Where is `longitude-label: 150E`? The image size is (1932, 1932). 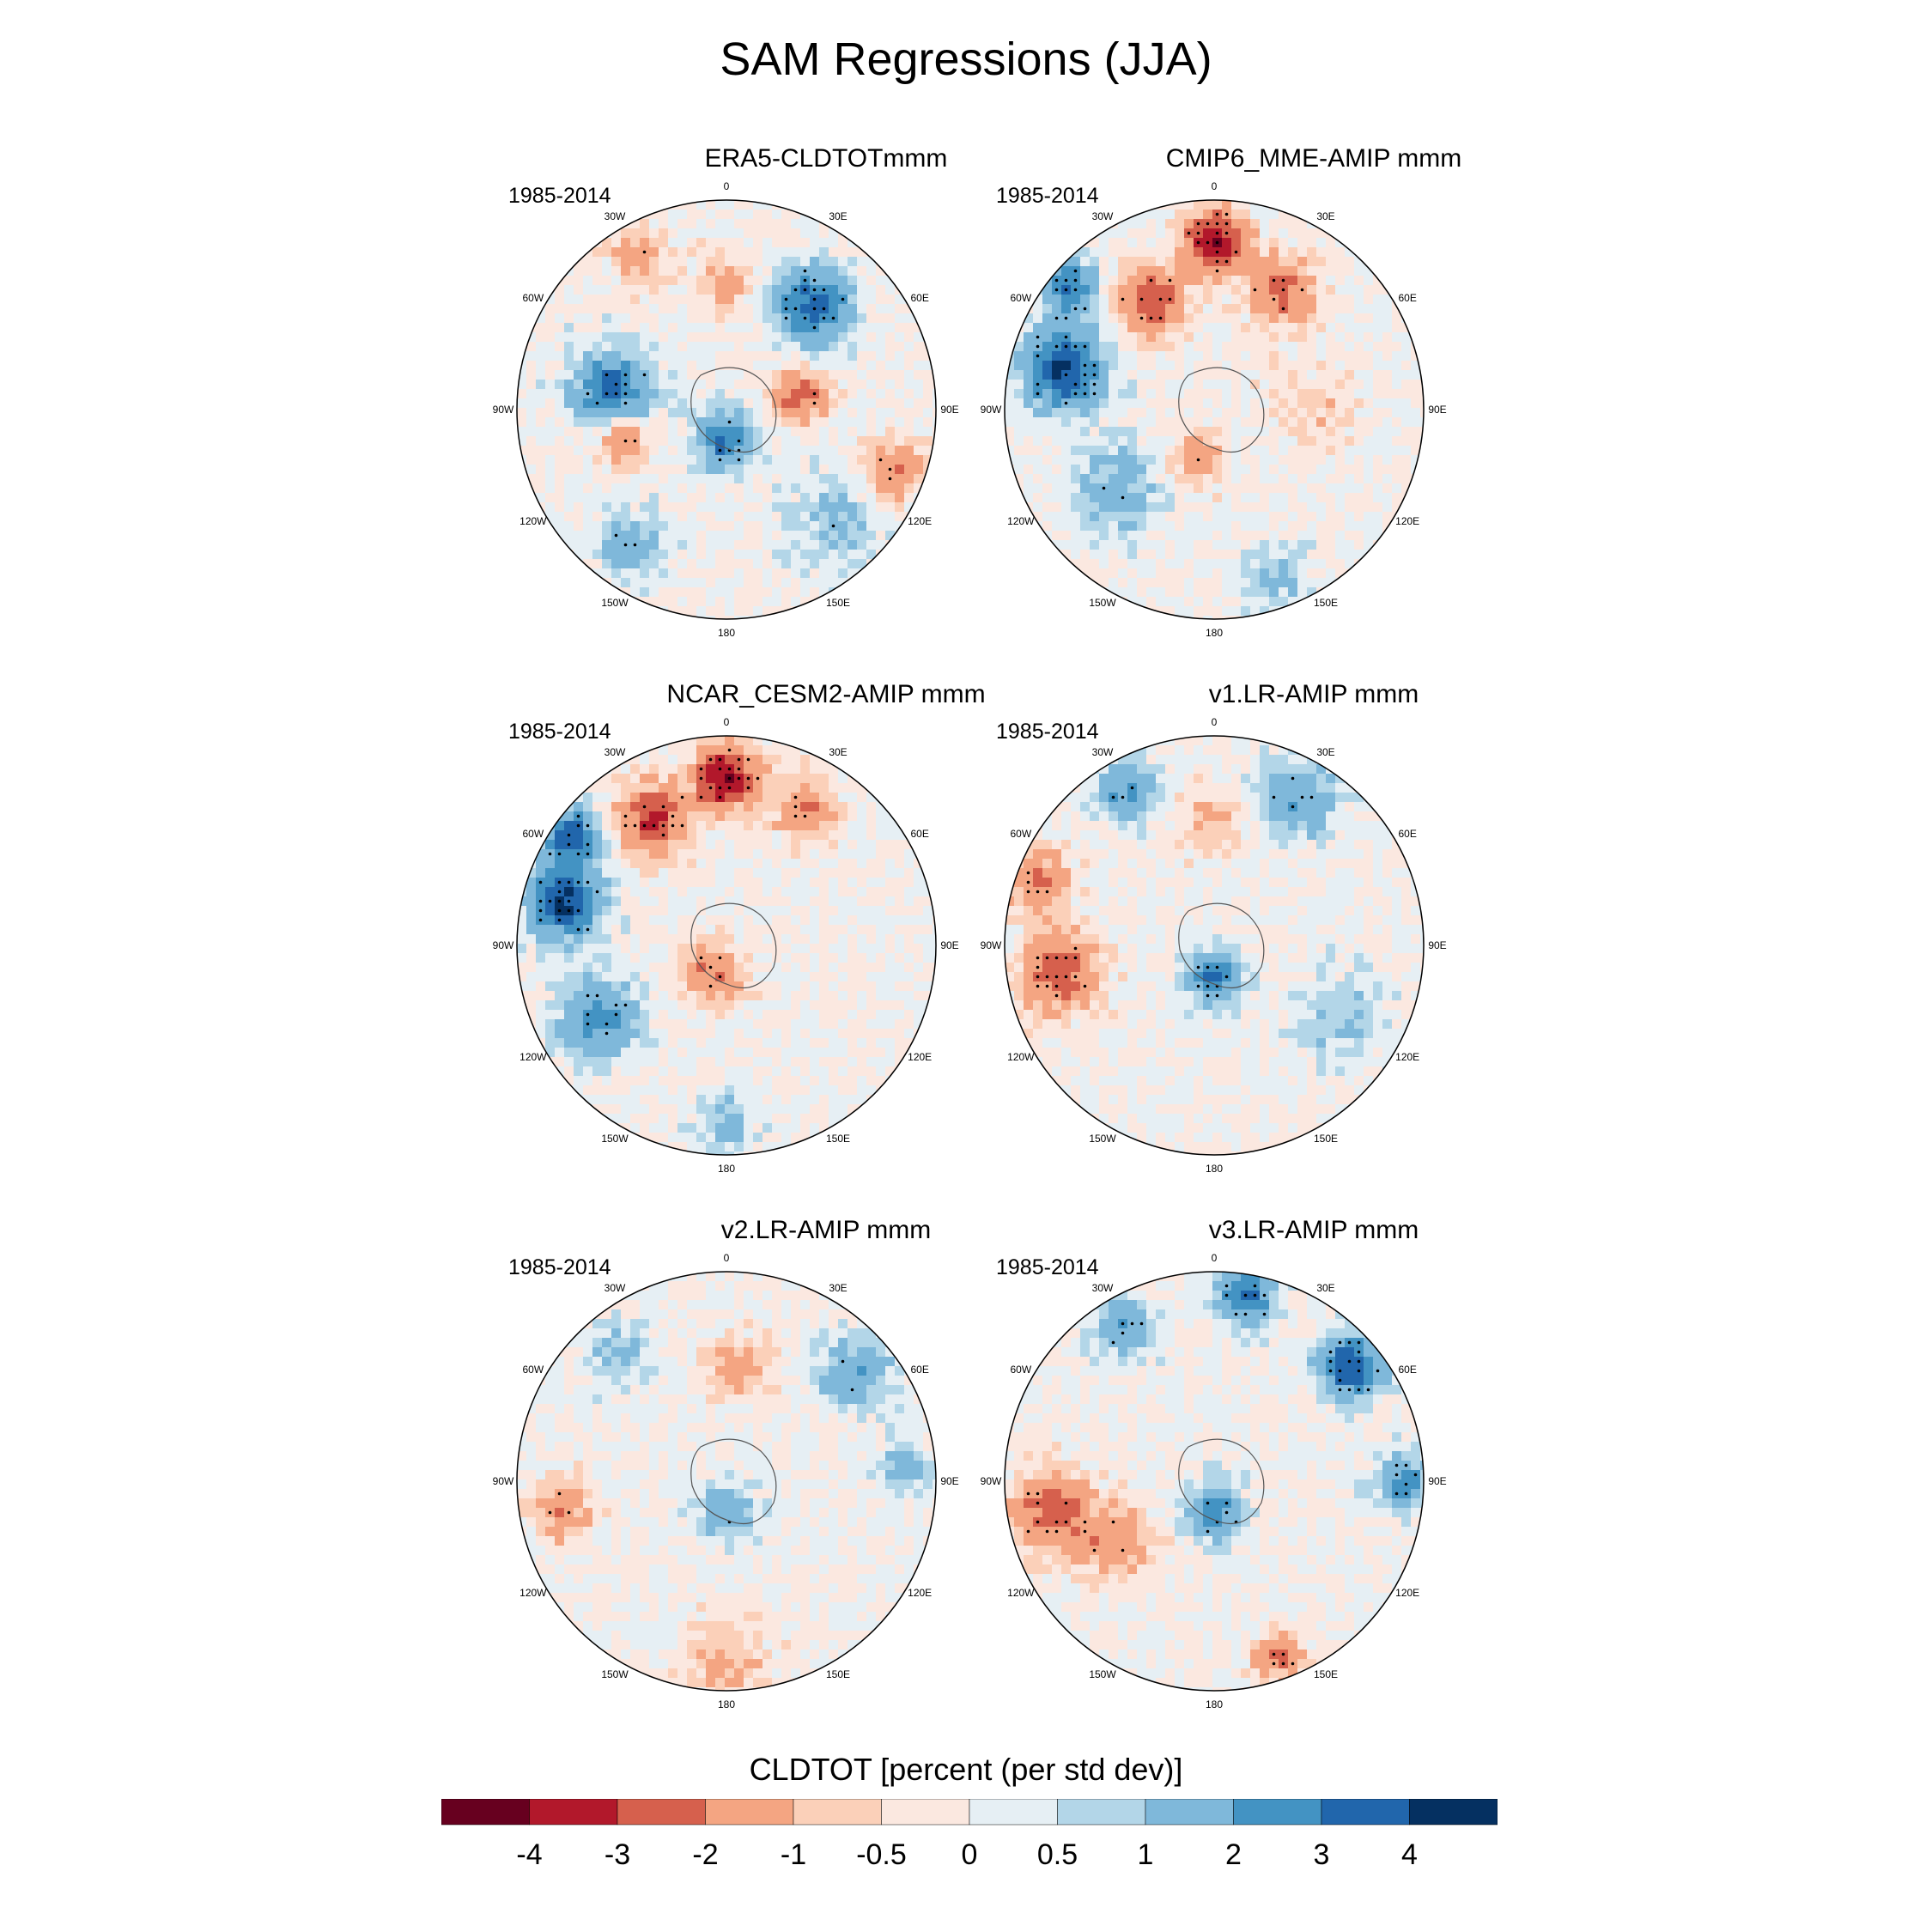
longitude-label: 150E is located at coordinates (838, 603).